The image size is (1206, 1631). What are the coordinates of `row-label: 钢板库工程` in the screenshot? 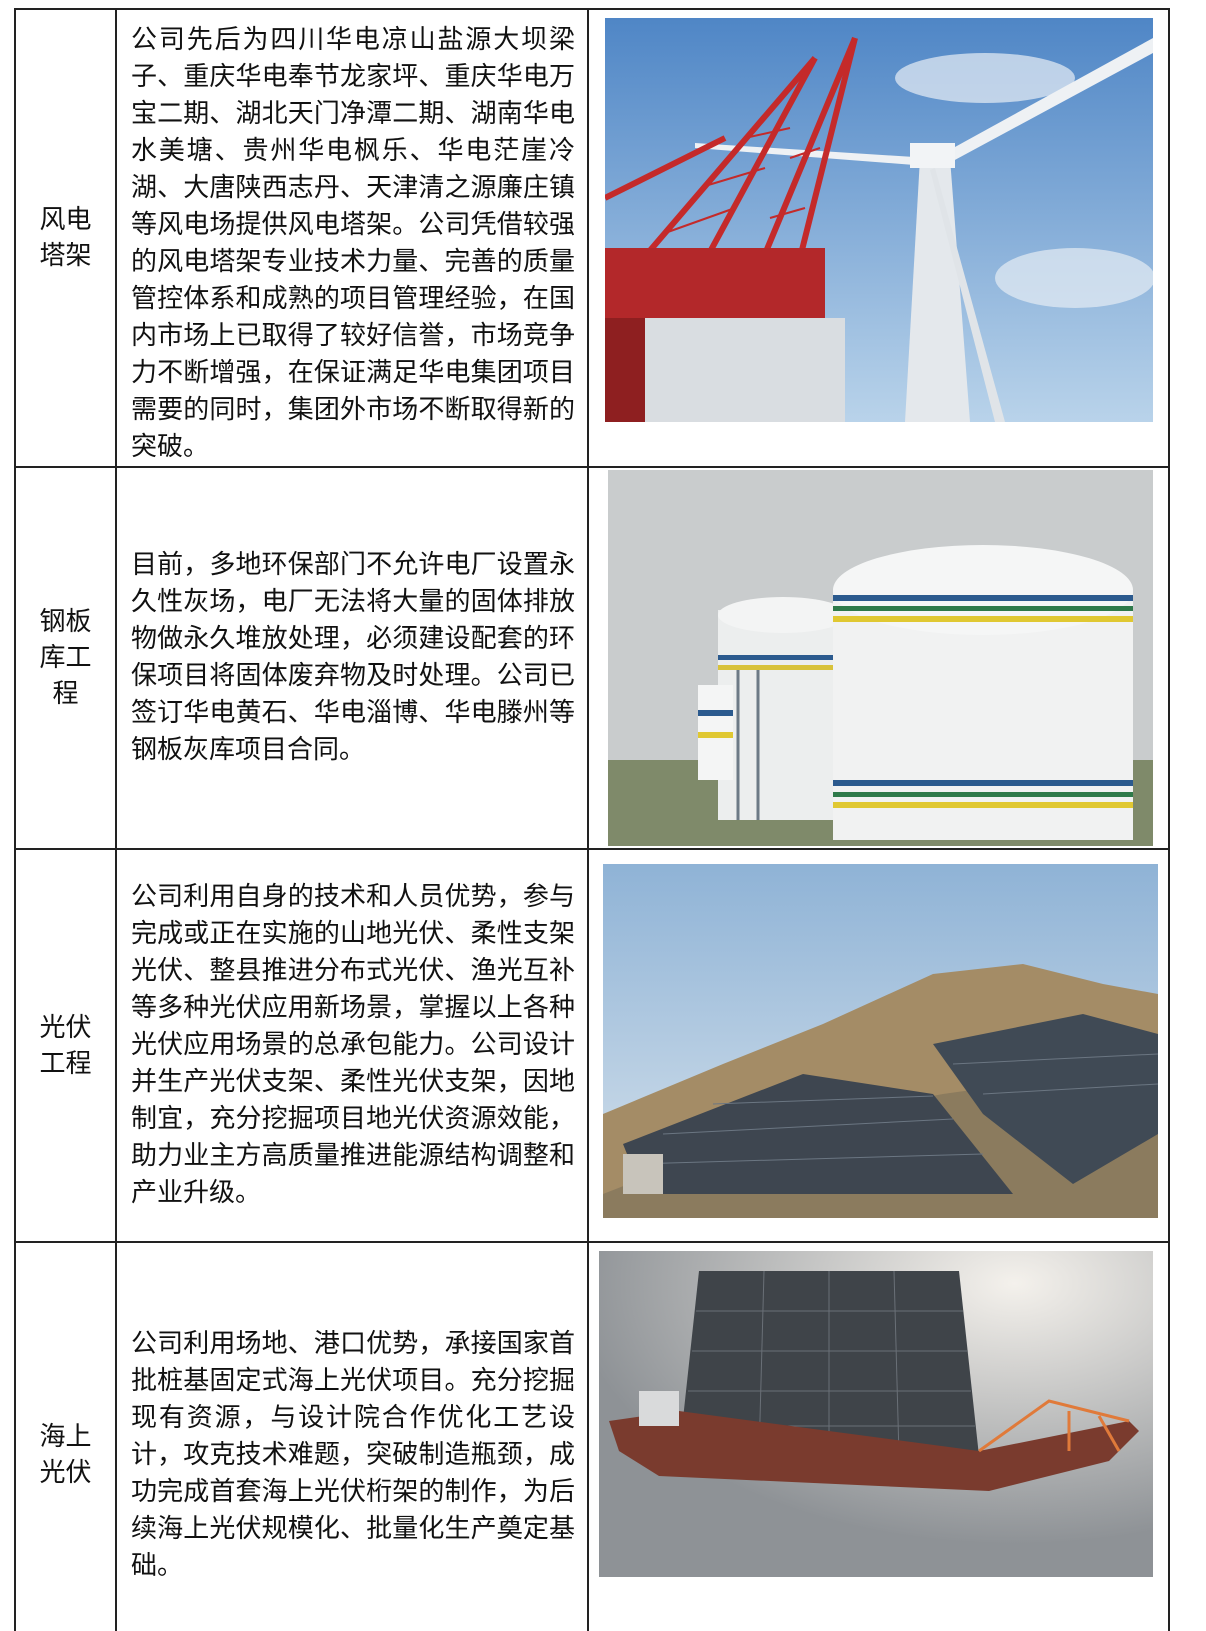 It's located at (65, 658).